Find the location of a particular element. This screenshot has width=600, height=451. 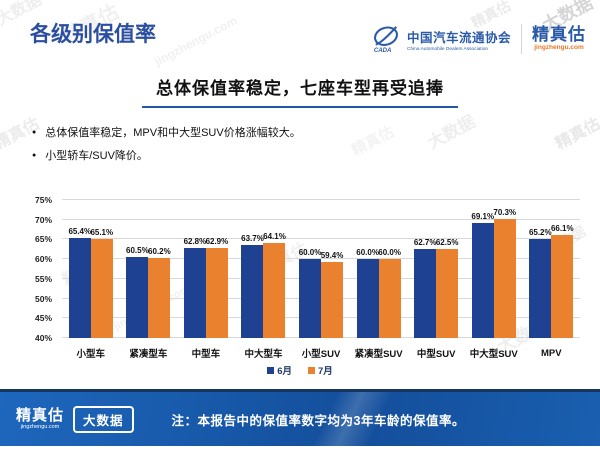

cada-name-en: China Automobile Dealers Association is located at coordinates (447, 49).